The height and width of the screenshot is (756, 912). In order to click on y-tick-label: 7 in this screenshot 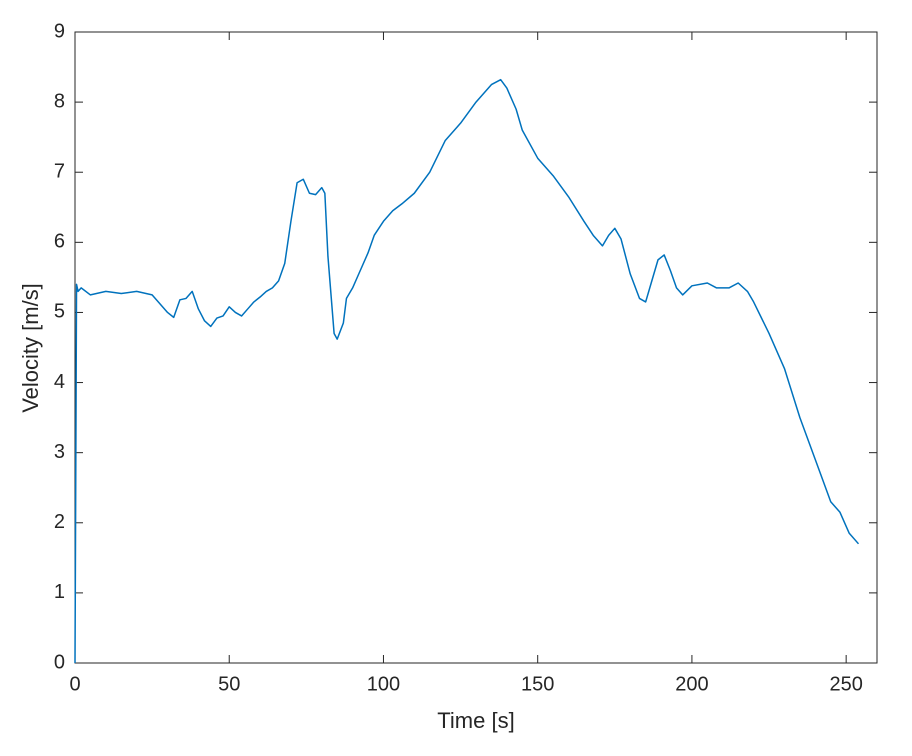, I will do `click(59, 172)`.